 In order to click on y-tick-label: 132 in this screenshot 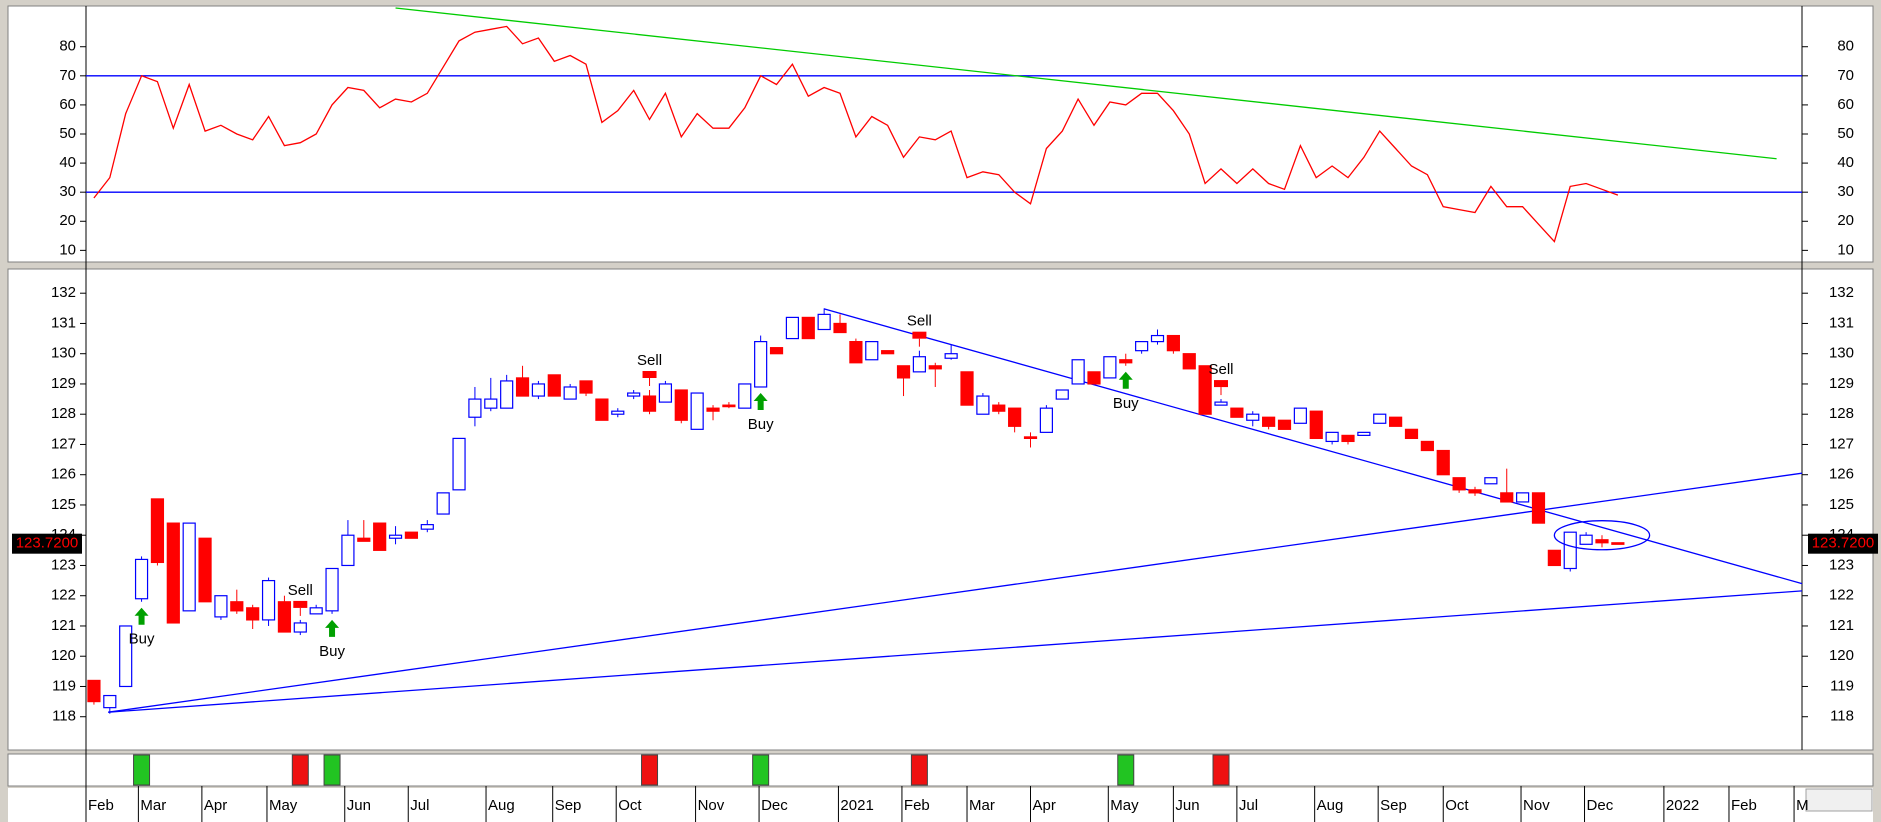, I will do `click(63, 292)`.